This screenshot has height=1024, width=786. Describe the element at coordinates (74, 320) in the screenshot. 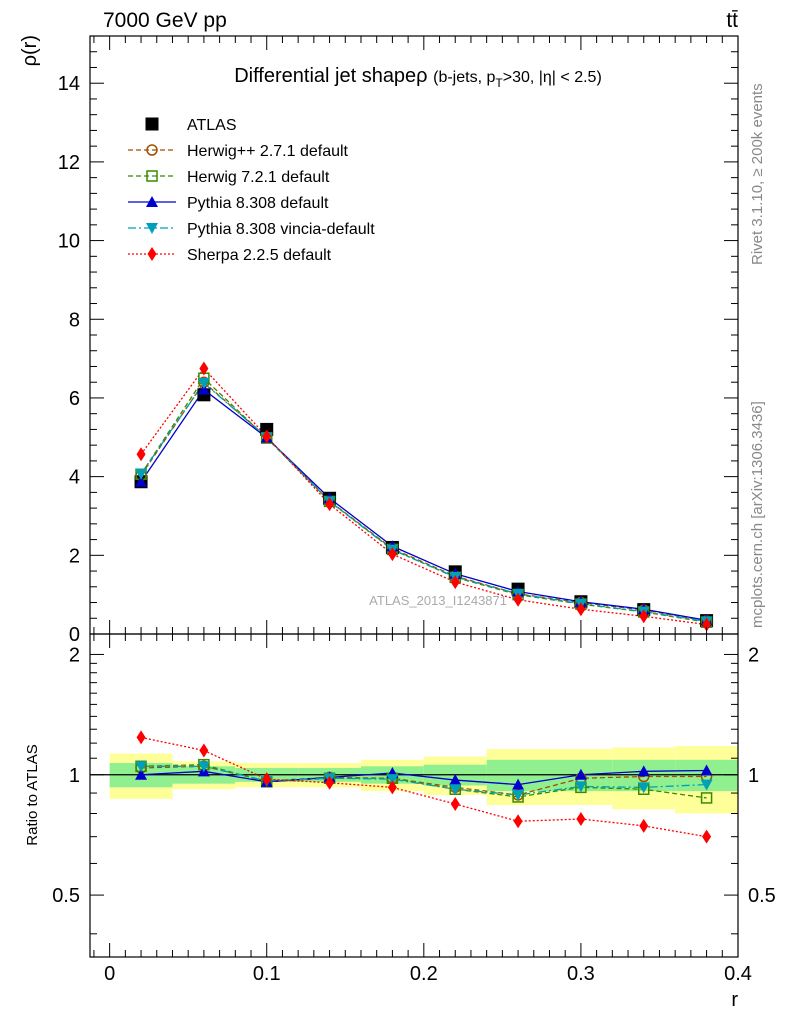

I see `y-tick-label: 8` at that location.